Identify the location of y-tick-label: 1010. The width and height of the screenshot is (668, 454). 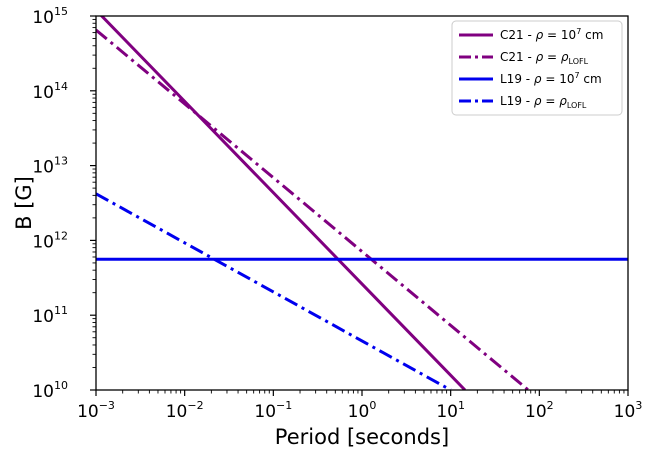
(50, 390).